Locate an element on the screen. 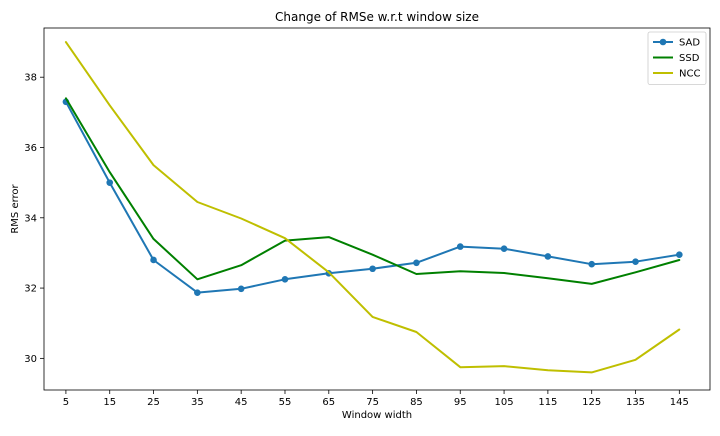  legend-label-ssd: SSD is located at coordinates (689, 58).